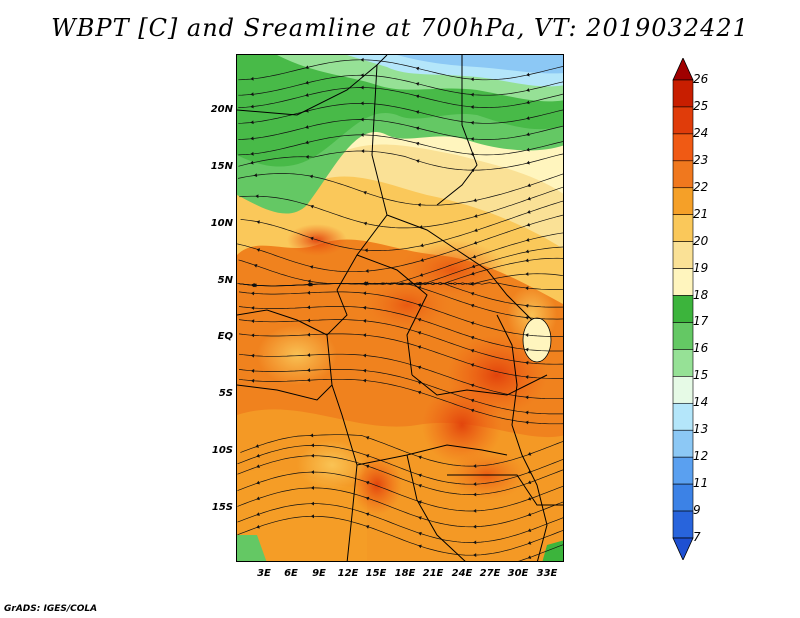 The width and height of the screenshot is (800, 618). What do you see at coordinates (701, 348) in the screenshot?
I see `colorbar-label: 16` at bounding box center [701, 348].